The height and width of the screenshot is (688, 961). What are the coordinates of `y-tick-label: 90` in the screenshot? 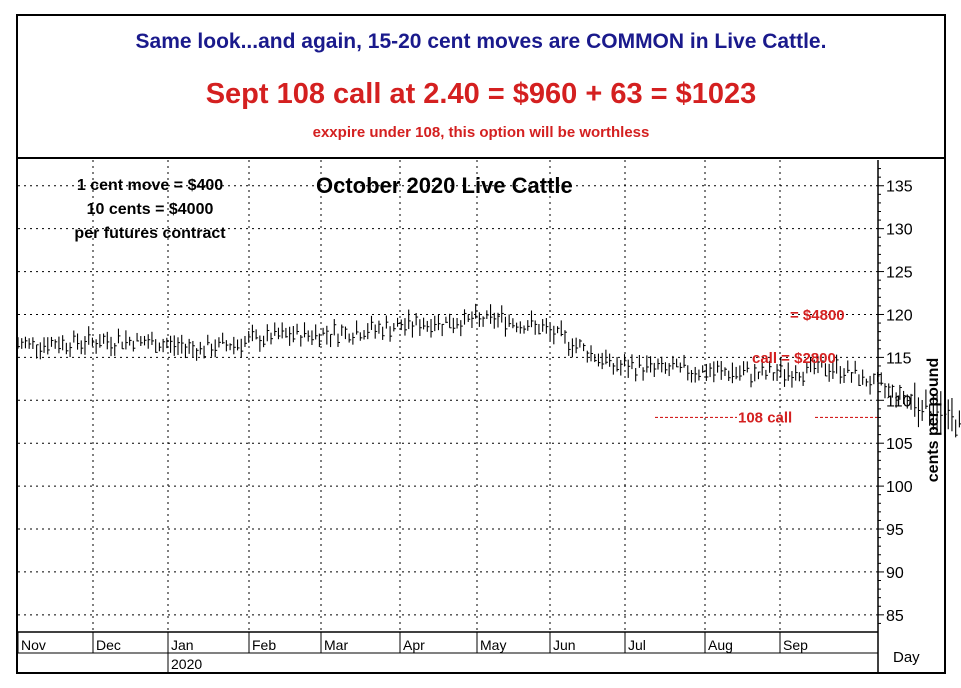 It's located at (895, 573).